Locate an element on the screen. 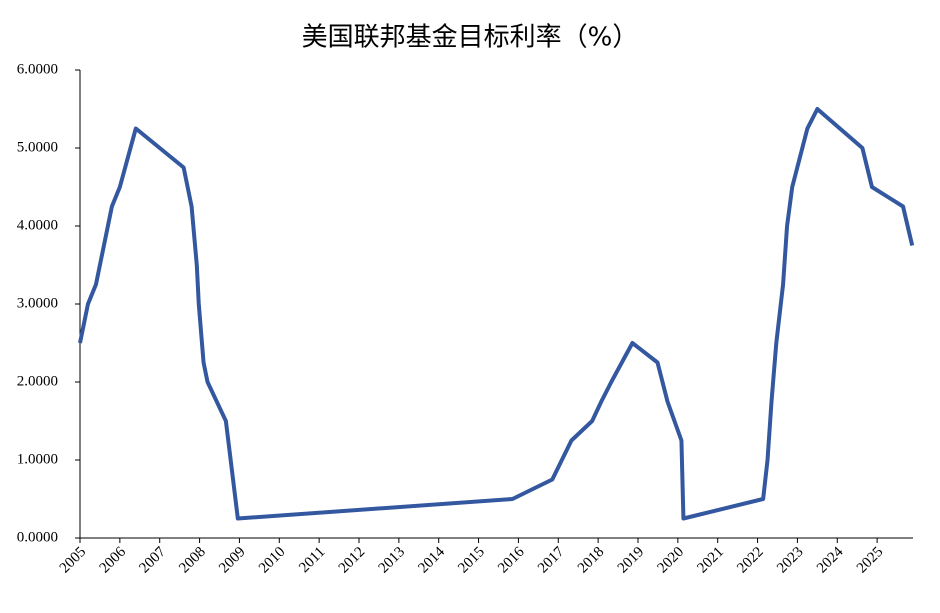 The height and width of the screenshot is (613, 940). x-tick-label: 2010 is located at coordinates (272, 560).